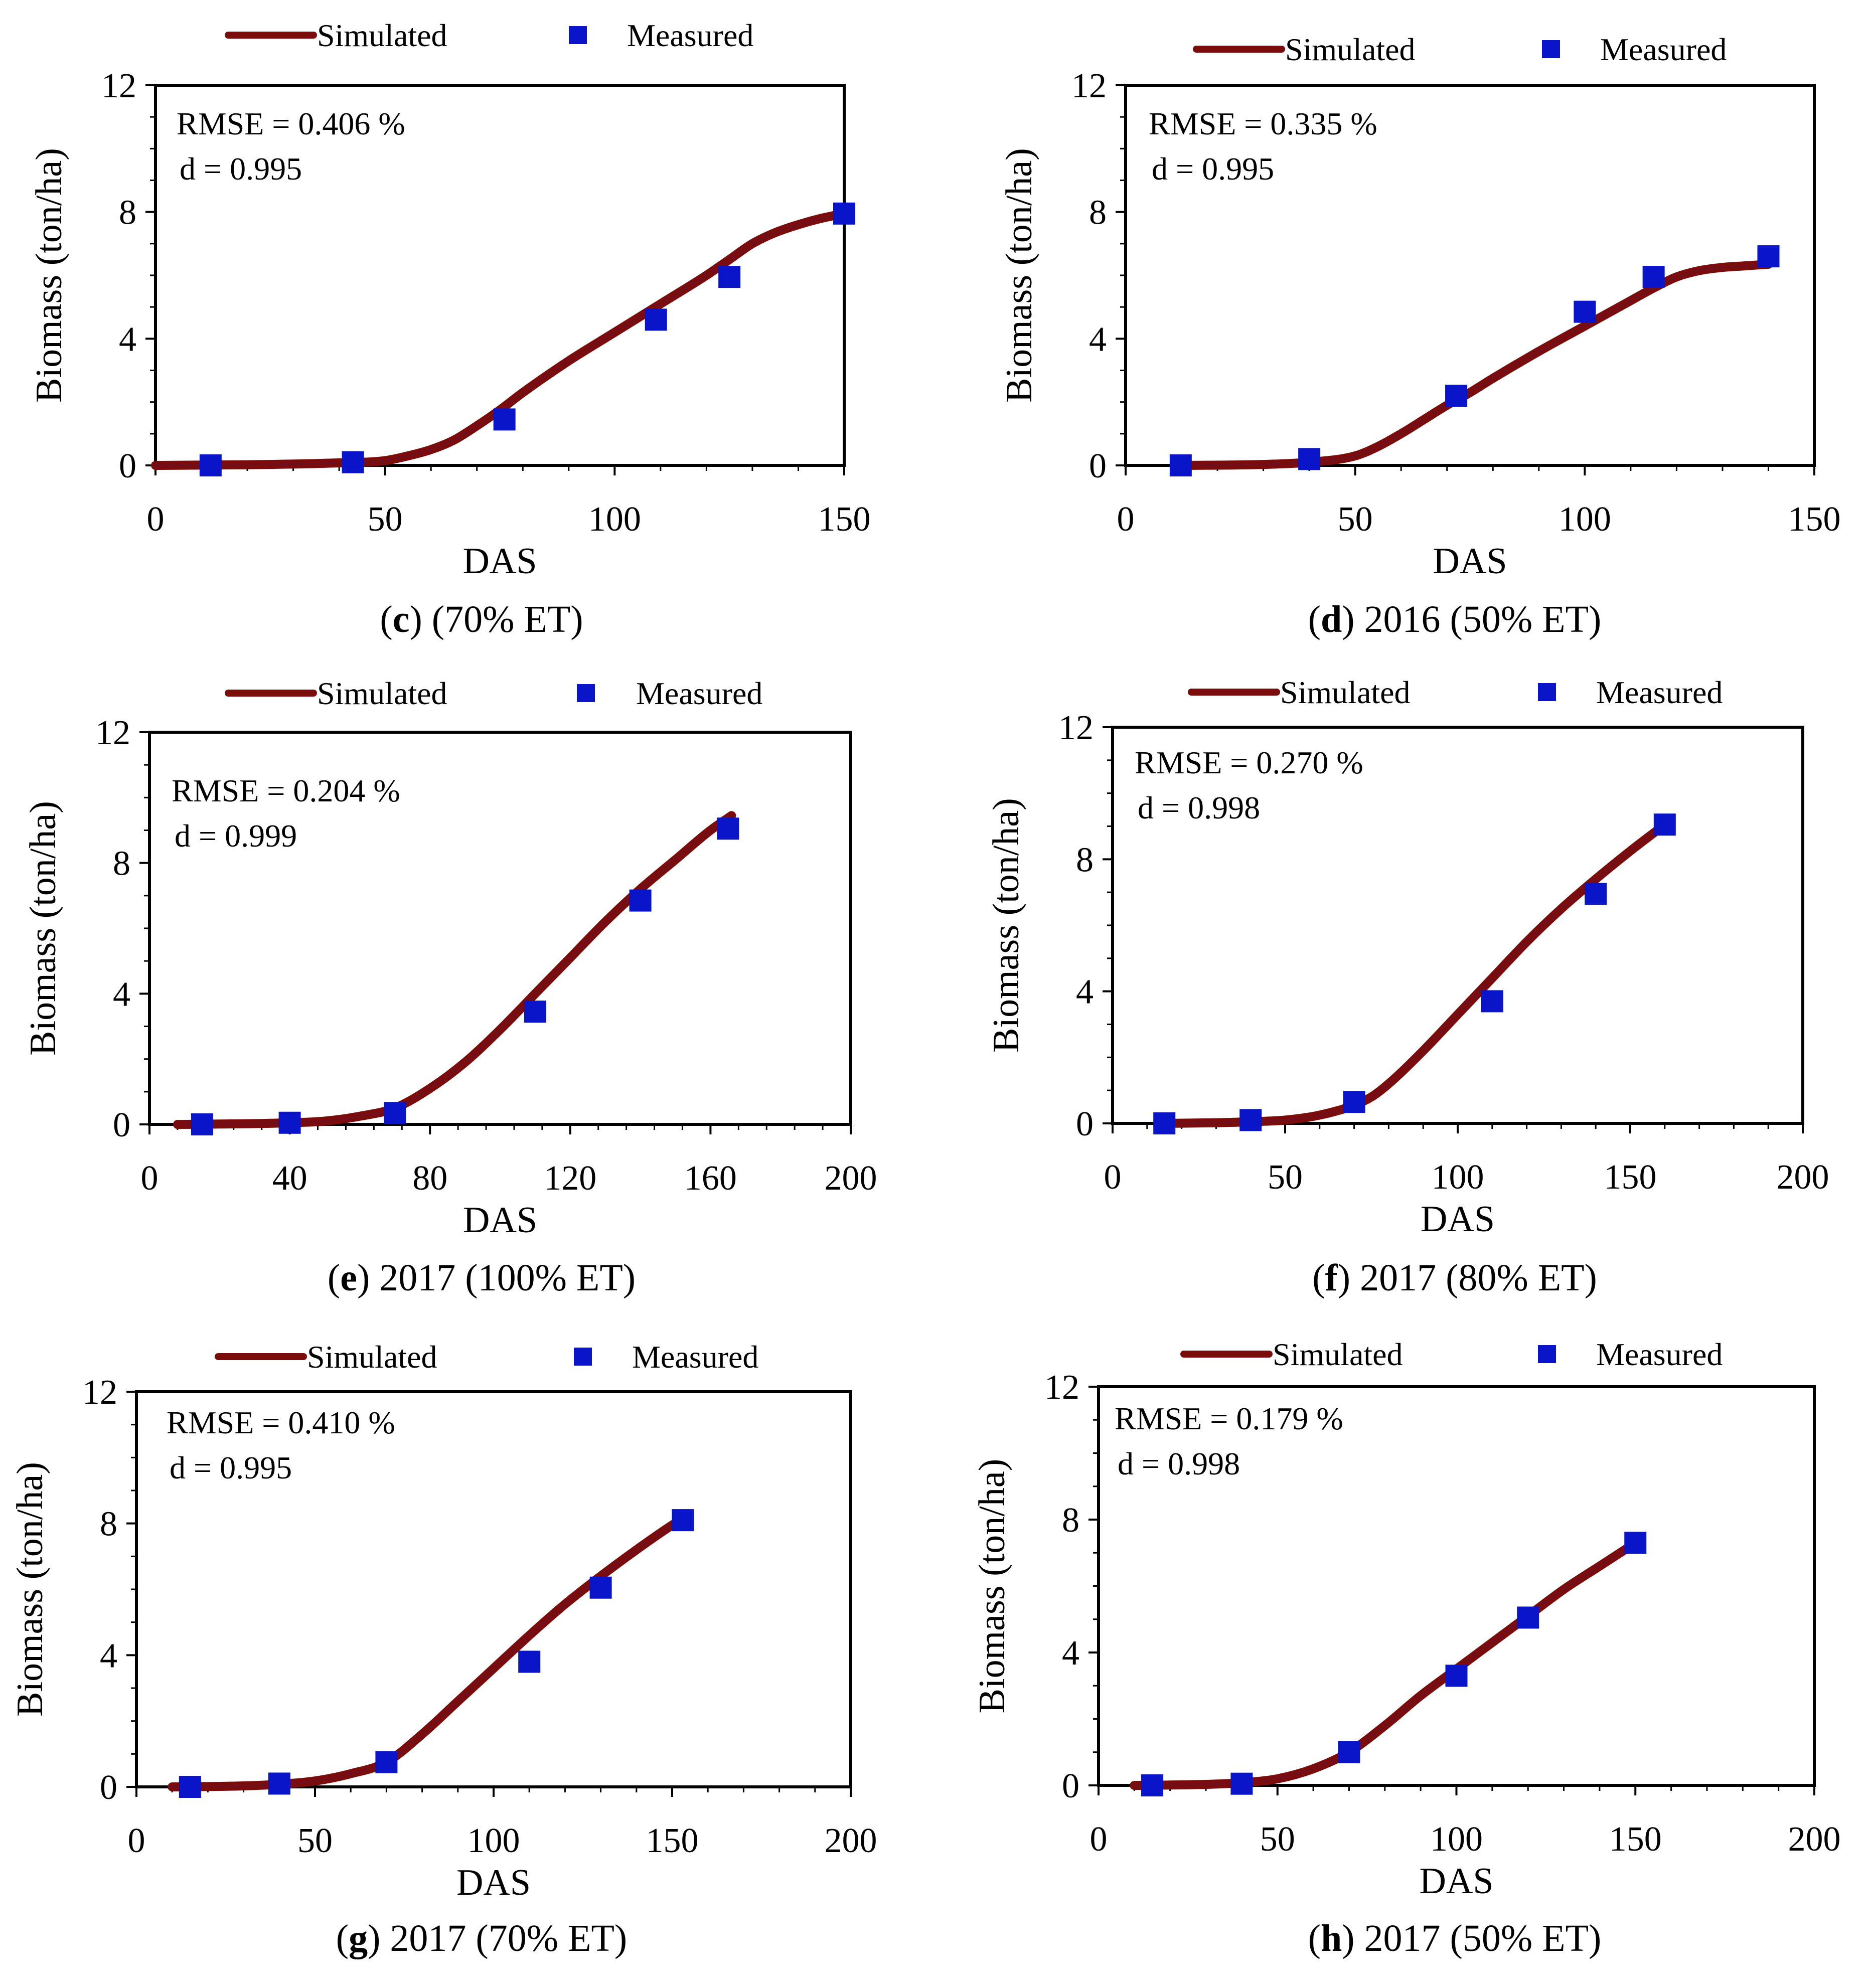  Describe the element at coordinates (1263, 123) in the screenshot. I see `rmse-annotation: RMSE = 0.335 %` at that location.